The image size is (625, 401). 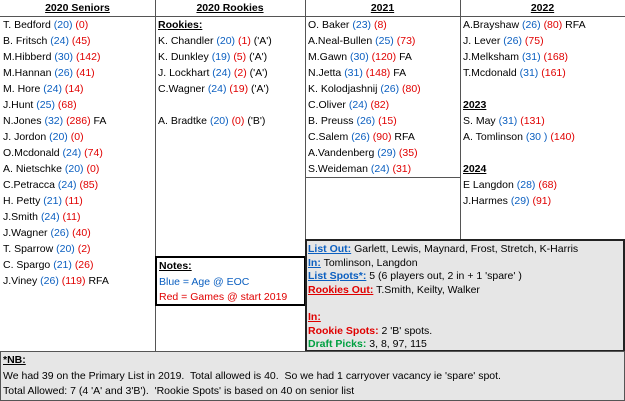 What do you see at coordinates (32, 169) in the screenshot?
I see `text-name: A. Nietschke` at bounding box center [32, 169].